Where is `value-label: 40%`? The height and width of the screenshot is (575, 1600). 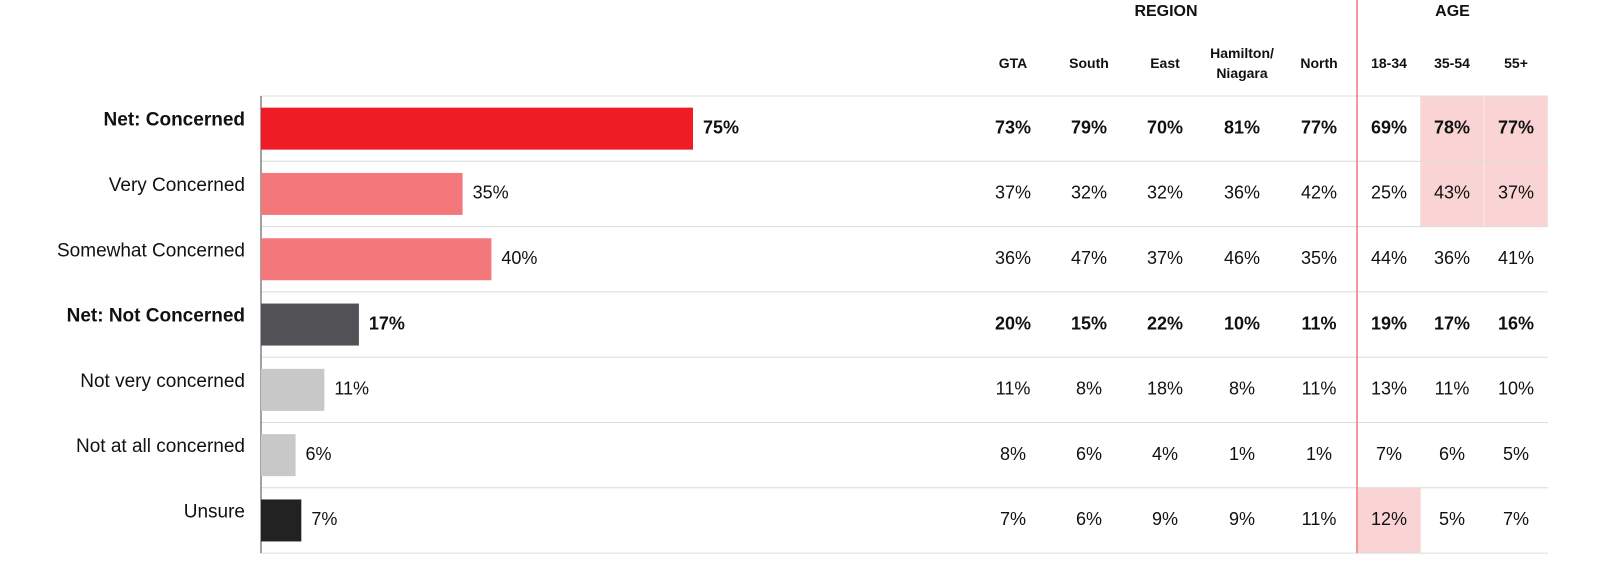 value-label: 40% is located at coordinates (519, 258).